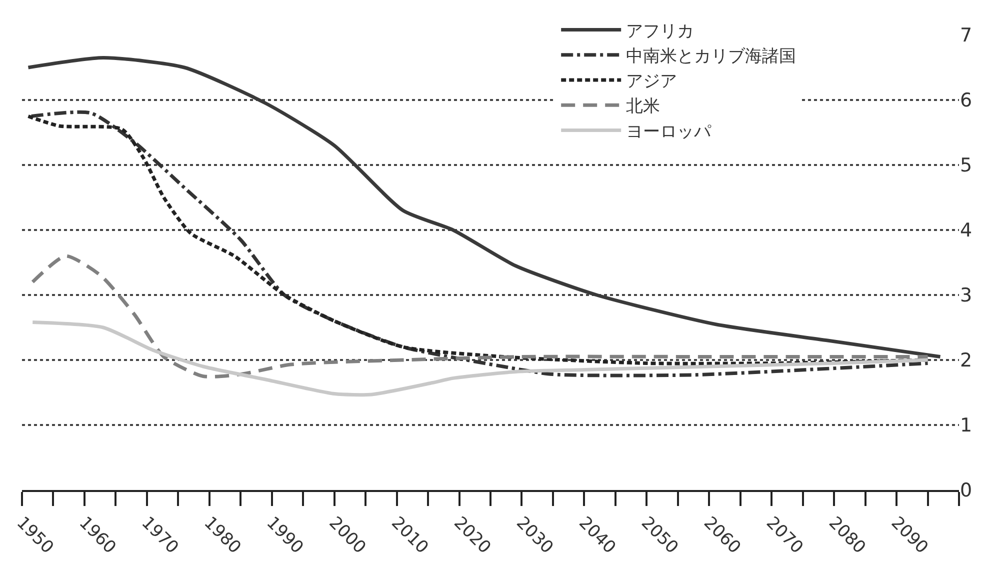 The image size is (985, 575). Describe the element at coordinates (660, 31) in the screenshot. I see `legend-label: アフリカ` at that location.